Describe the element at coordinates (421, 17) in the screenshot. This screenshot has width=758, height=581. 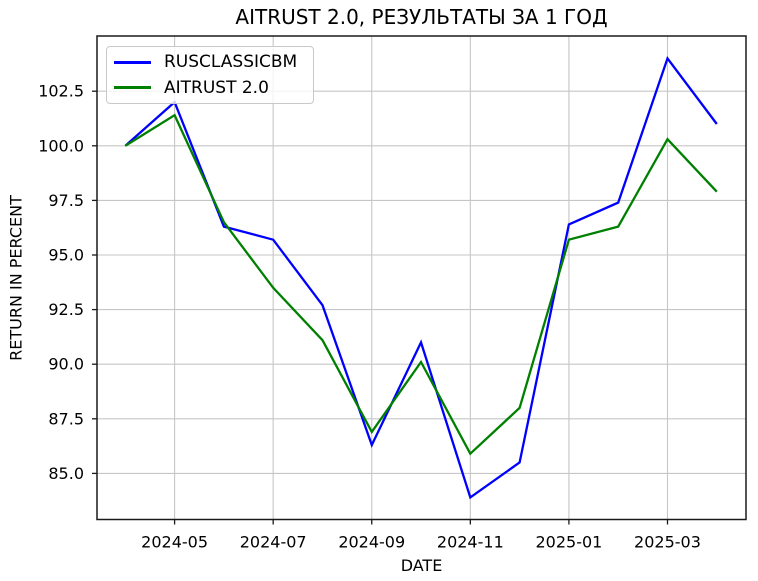
I see `chart-title: AITRUST 2.0, РЕЗУЛЬТАТЫ ЗА 1 ГОД` at that location.